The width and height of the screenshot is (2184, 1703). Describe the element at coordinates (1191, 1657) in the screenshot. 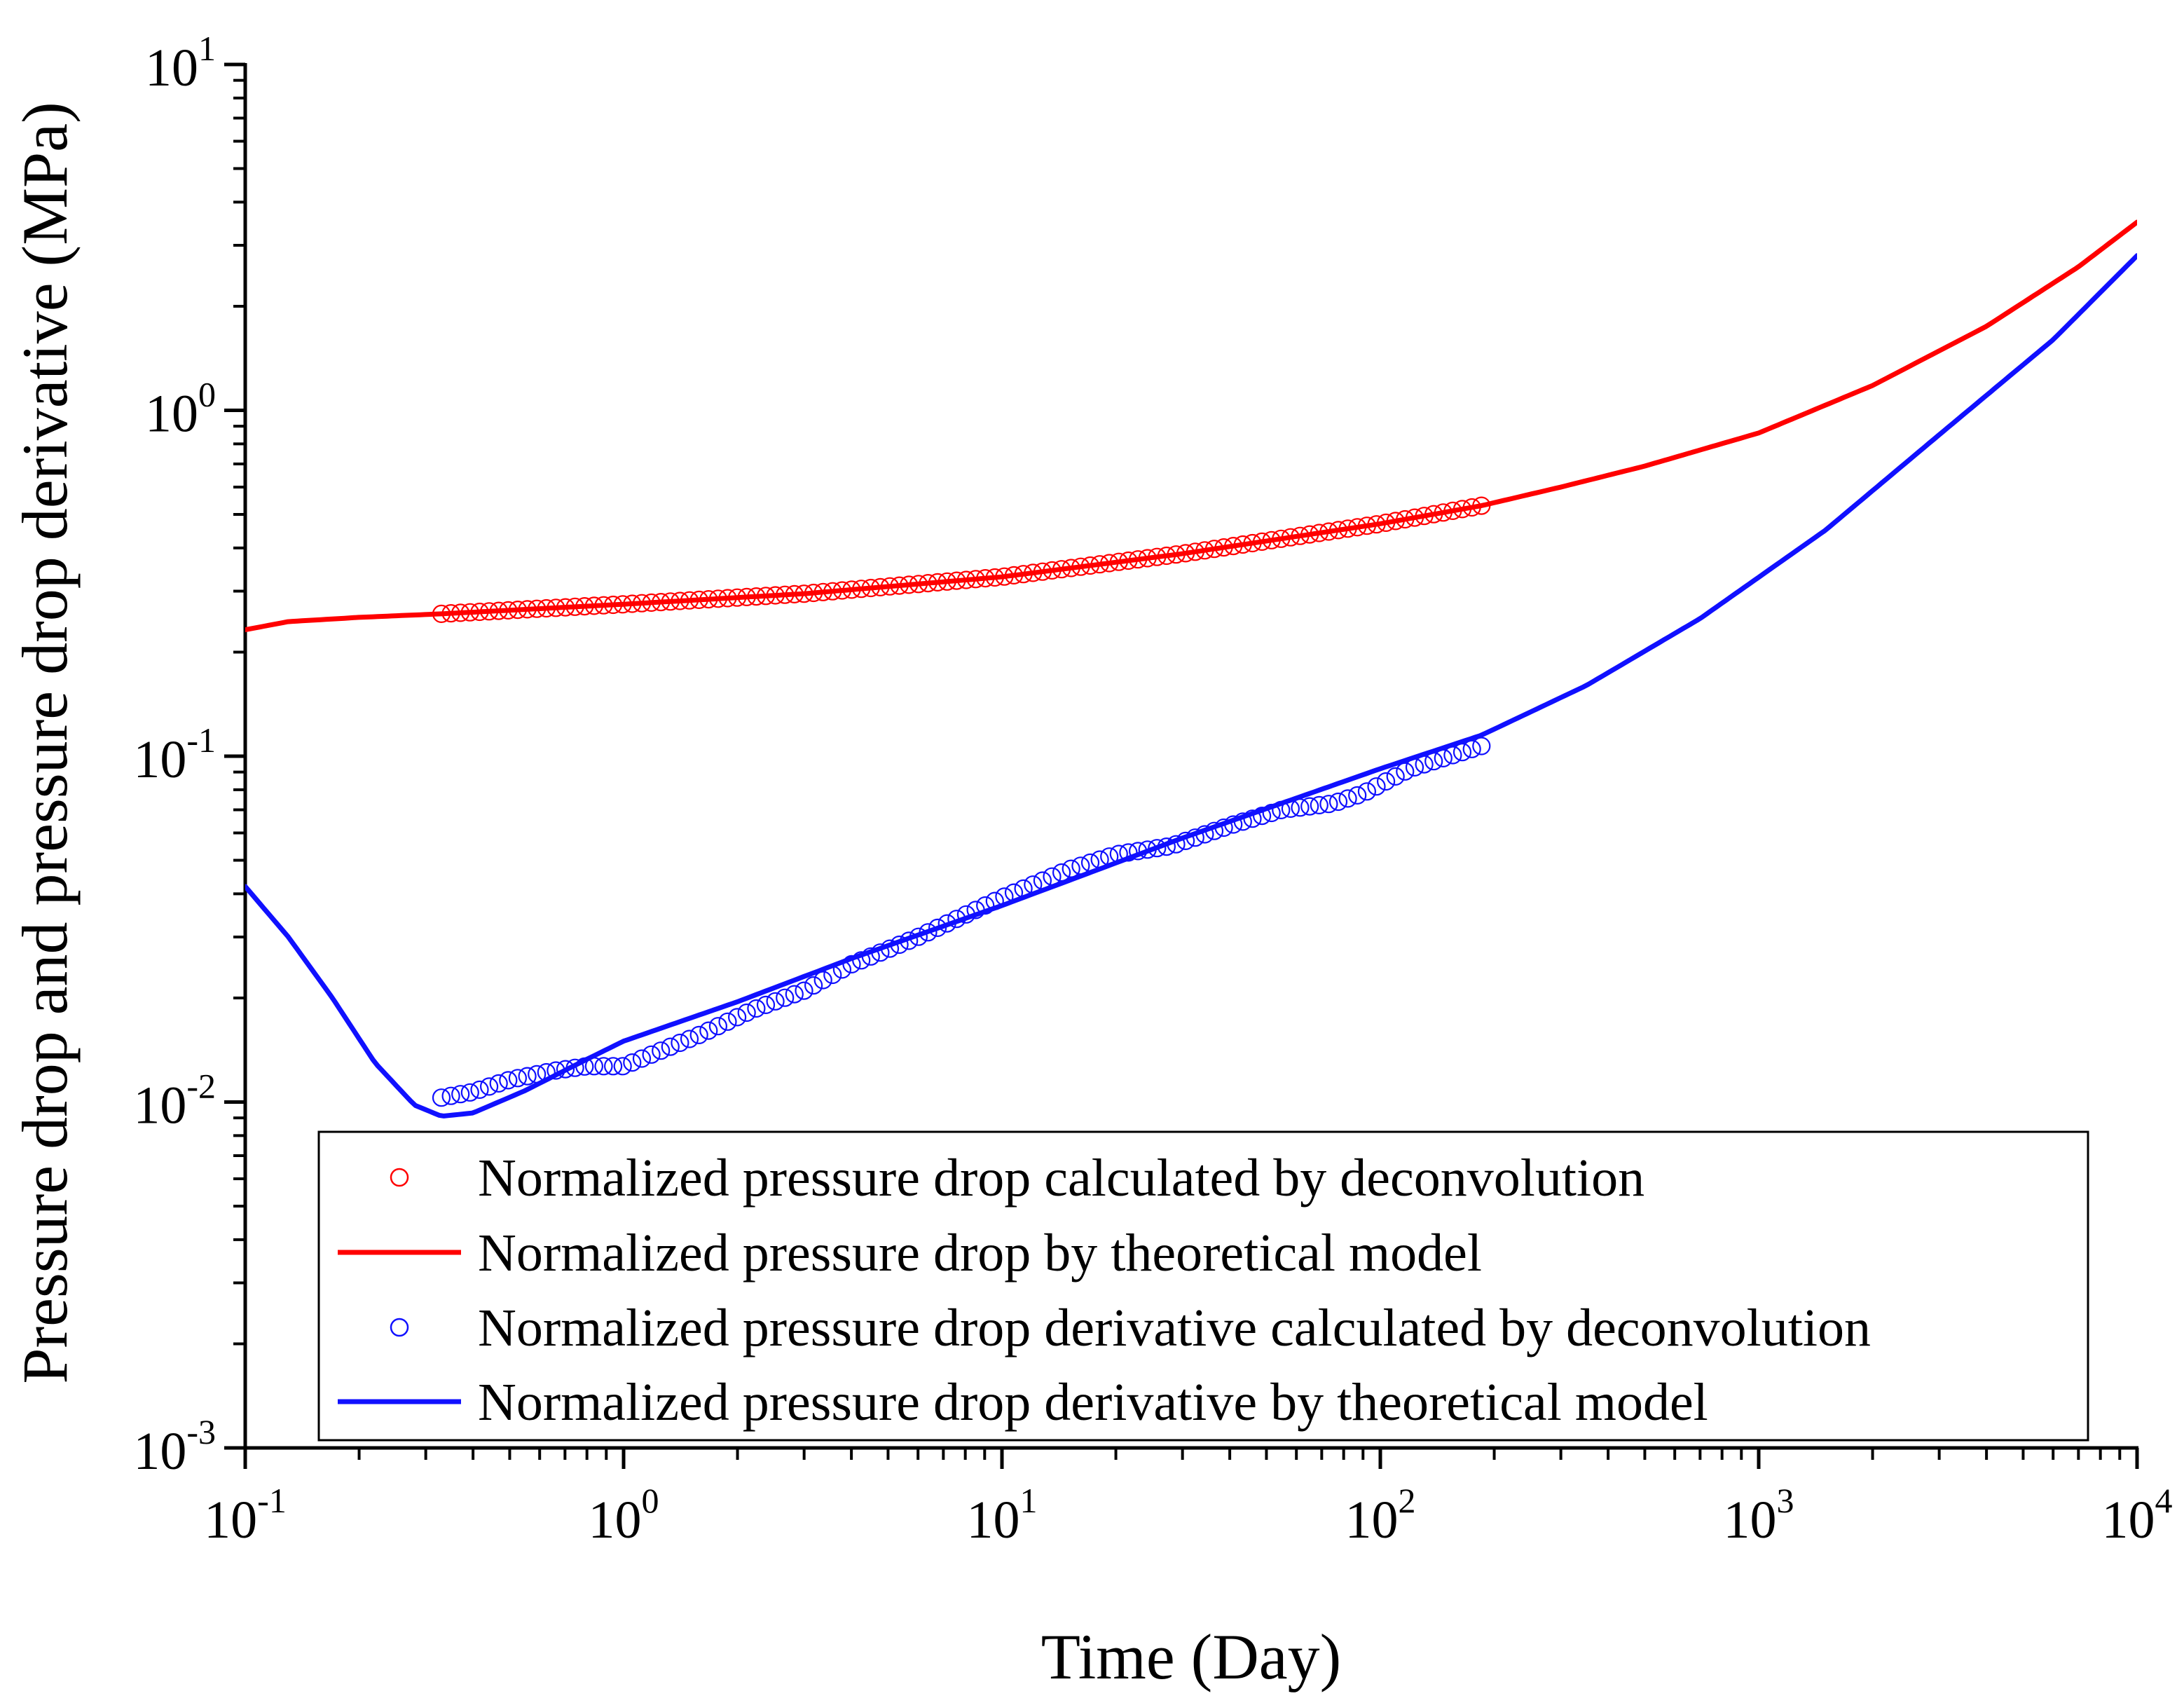

I see `x-axis-label: Time (Day)` at that location.